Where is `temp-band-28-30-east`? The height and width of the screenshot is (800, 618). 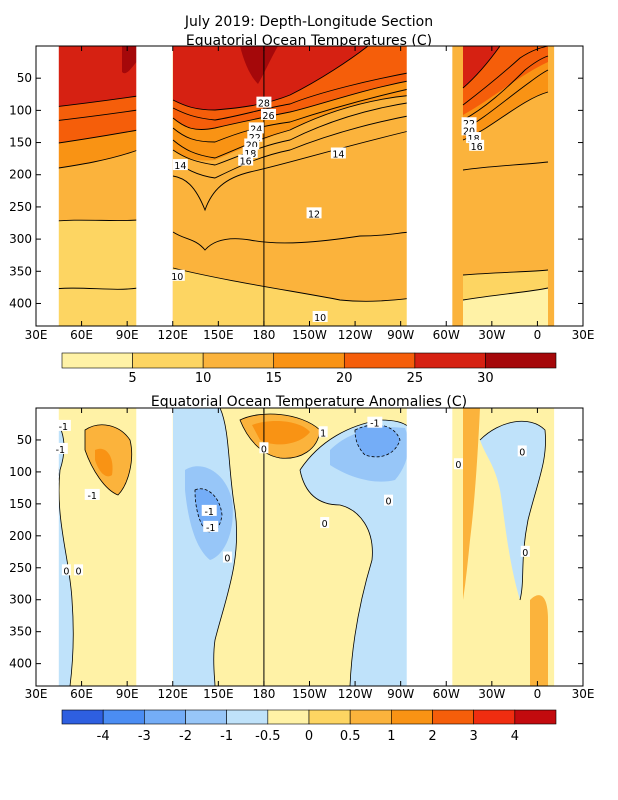 temp-band-28-30-east is located at coordinates (481, 67).